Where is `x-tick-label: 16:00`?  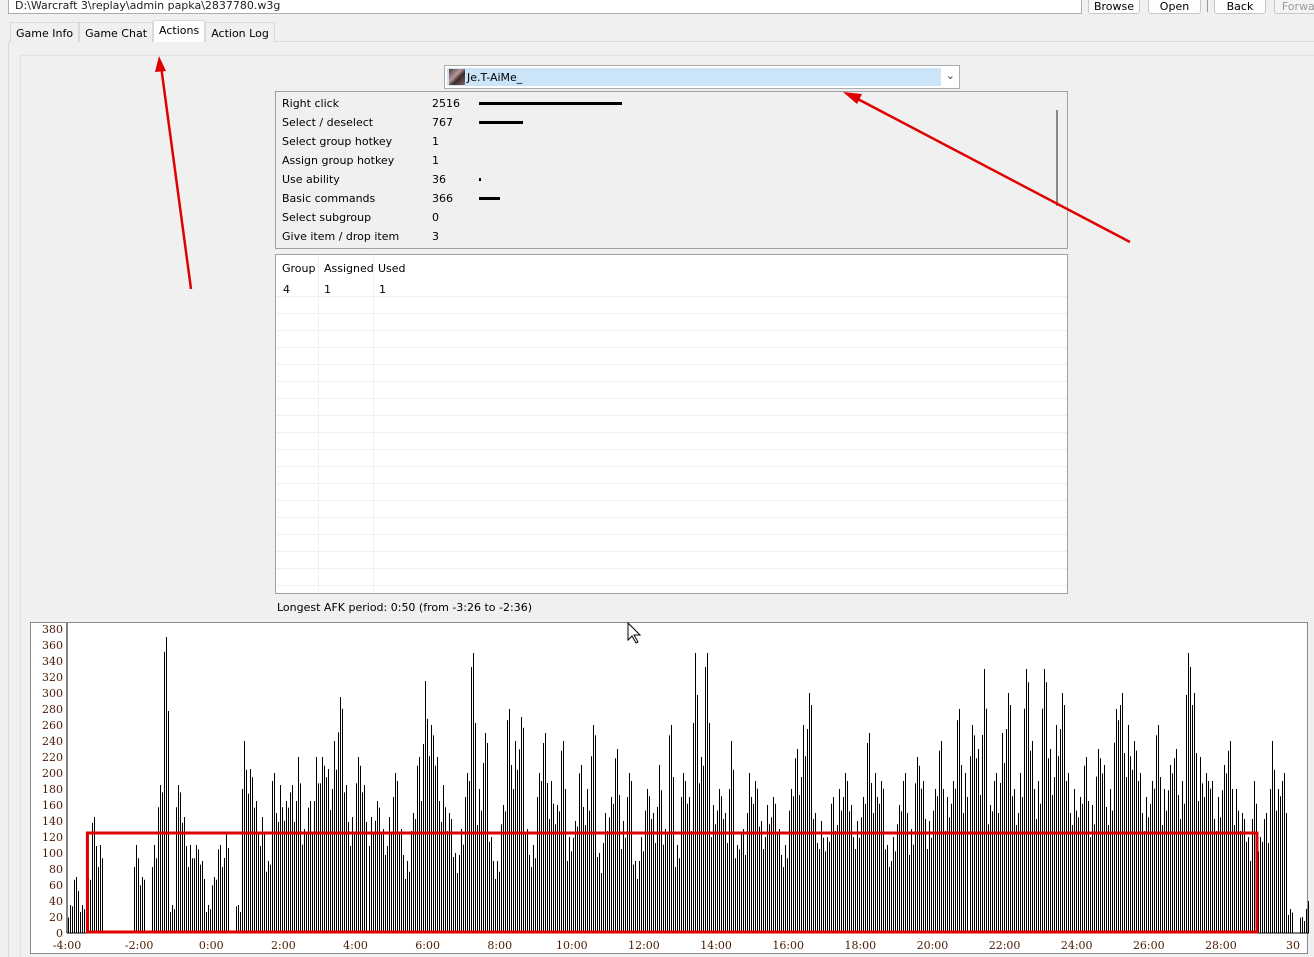 x-tick-label: 16:00 is located at coordinates (788, 945).